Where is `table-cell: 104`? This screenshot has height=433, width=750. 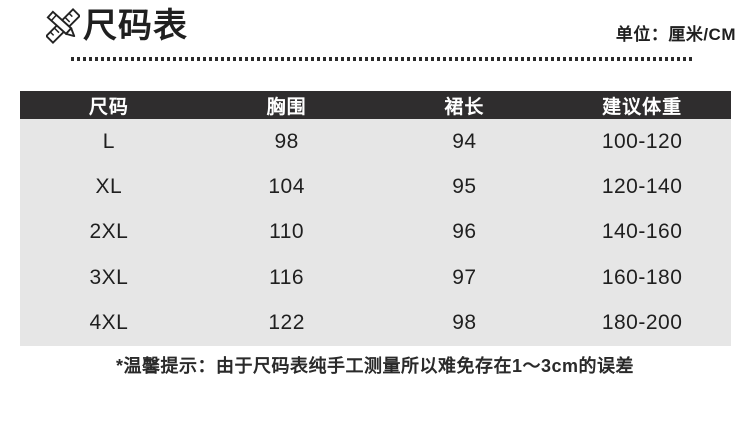 table-cell: 104 is located at coordinates (286, 187).